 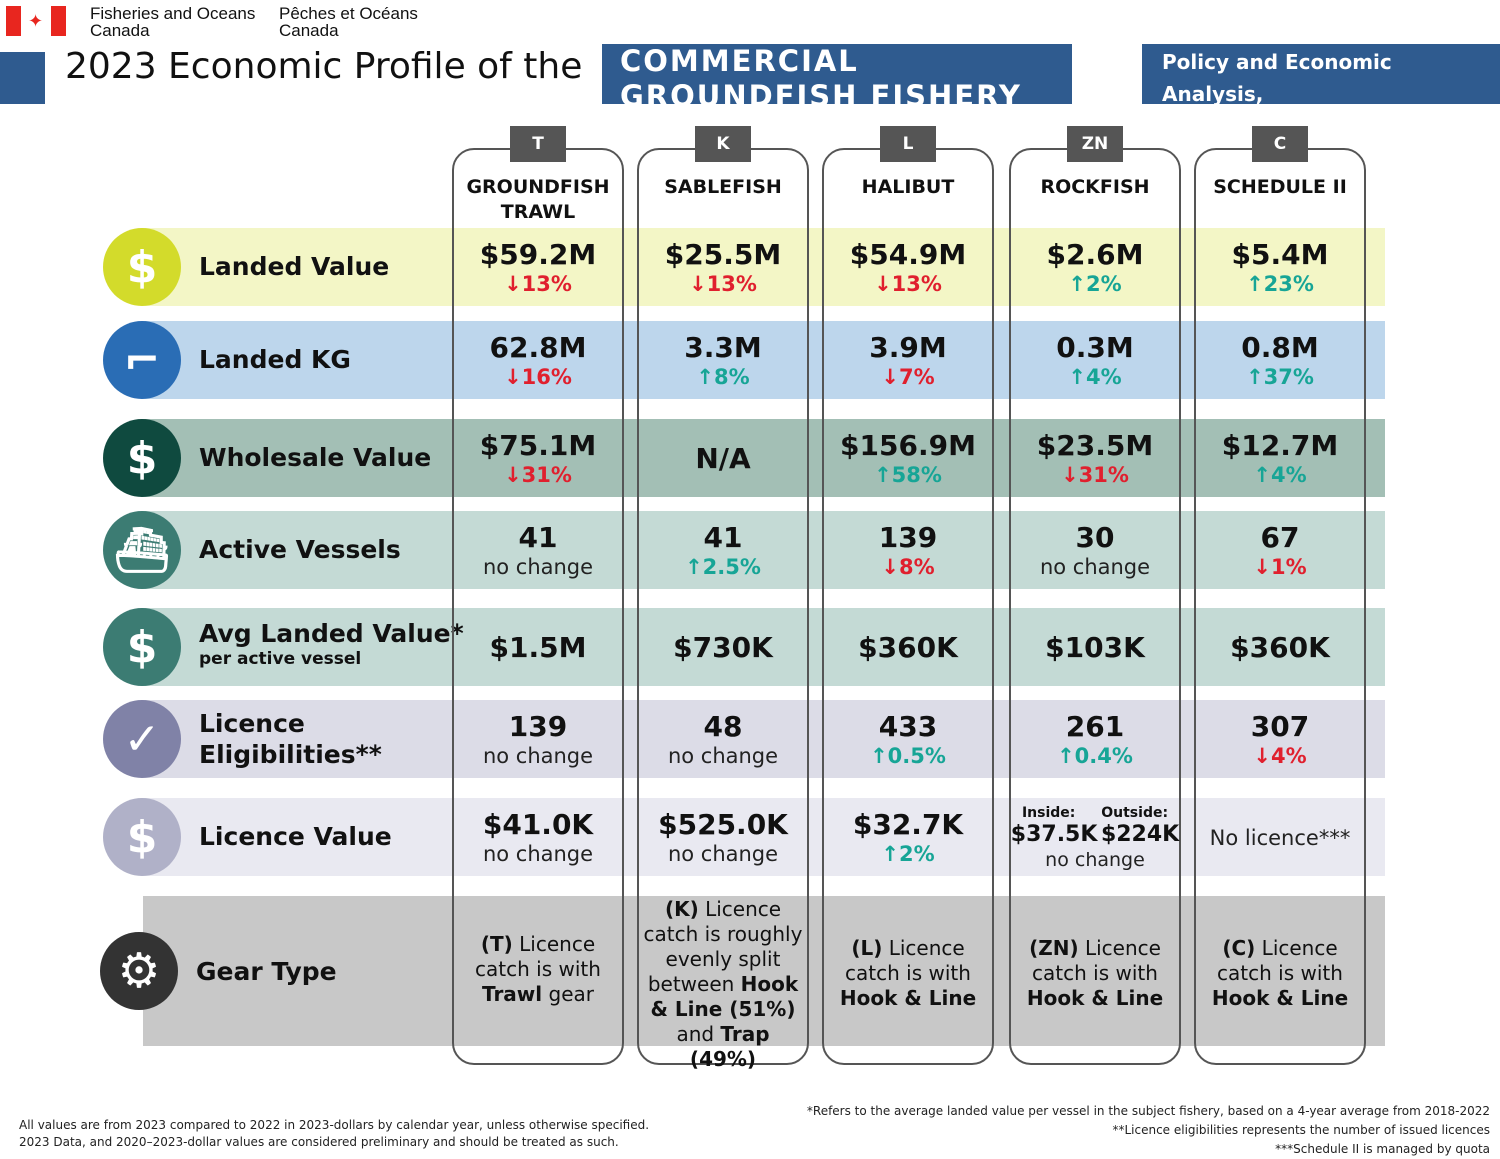 I want to click on header-accent-block, so click(x=22, y=78).